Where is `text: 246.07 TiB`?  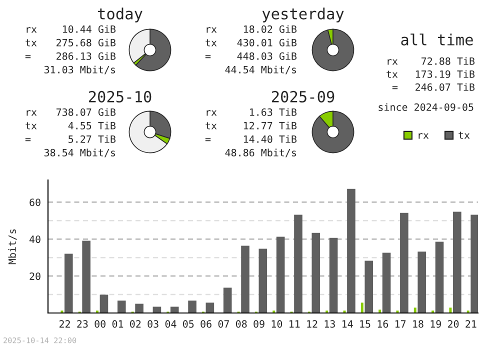
text: 246.07 TiB is located at coordinates (445, 87).